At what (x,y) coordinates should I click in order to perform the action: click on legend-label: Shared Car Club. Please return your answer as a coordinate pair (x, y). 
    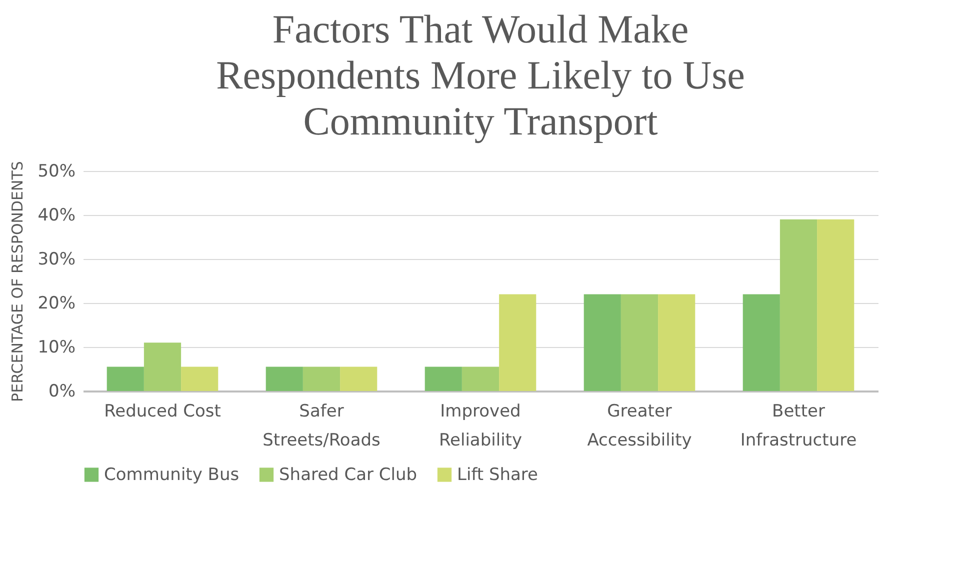
    Looking at the image, I should click on (348, 474).